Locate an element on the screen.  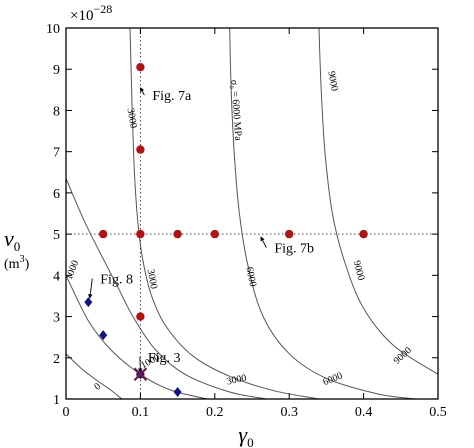
y-tick-label: 9 is located at coordinates (56, 70).